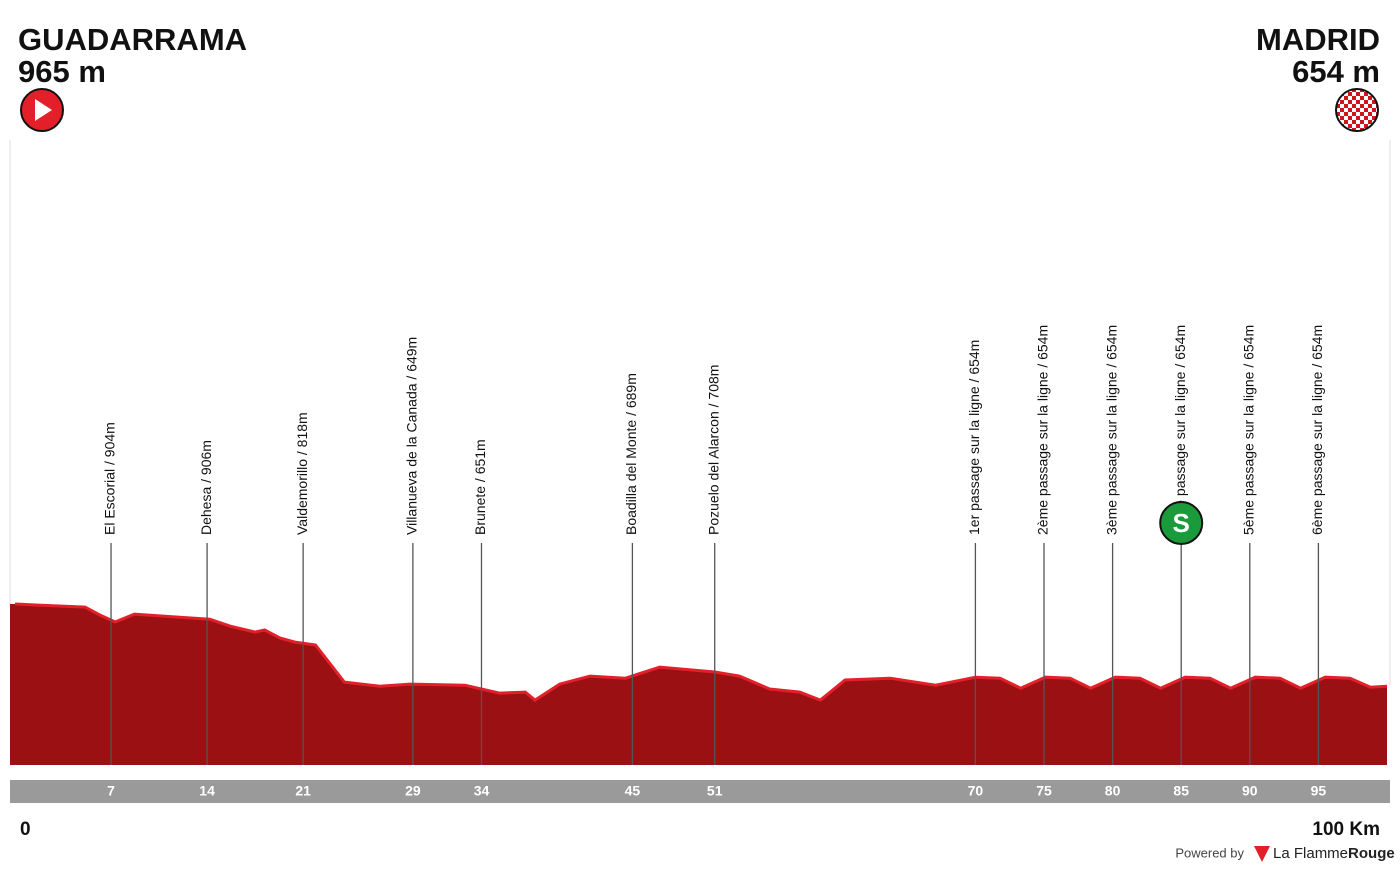  What do you see at coordinates (303, 791) in the screenshot?
I see `km-label: 21` at bounding box center [303, 791].